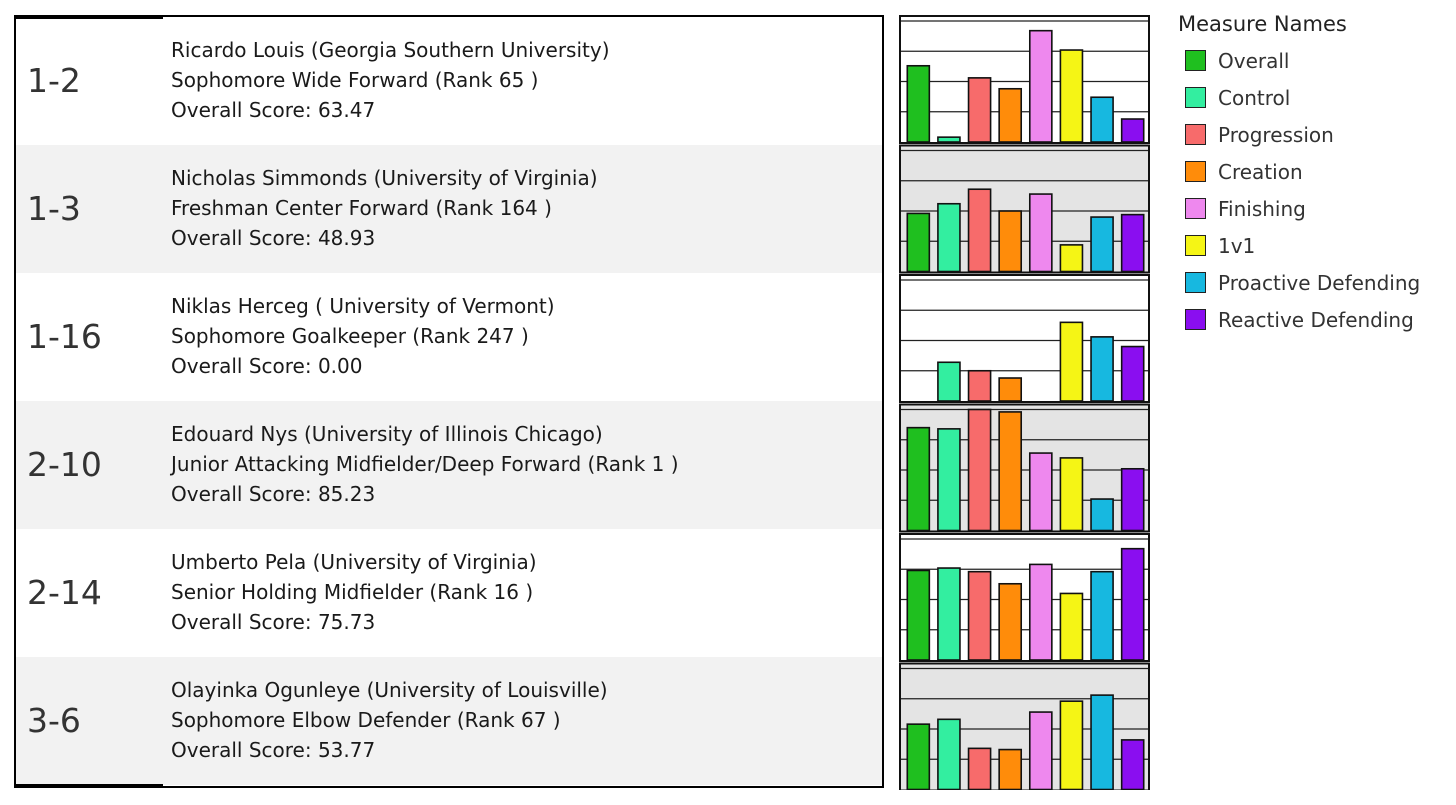 The width and height of the screenshot is (1456, 805). I want to click on legend-item: Finishing, so click(1313, 208).